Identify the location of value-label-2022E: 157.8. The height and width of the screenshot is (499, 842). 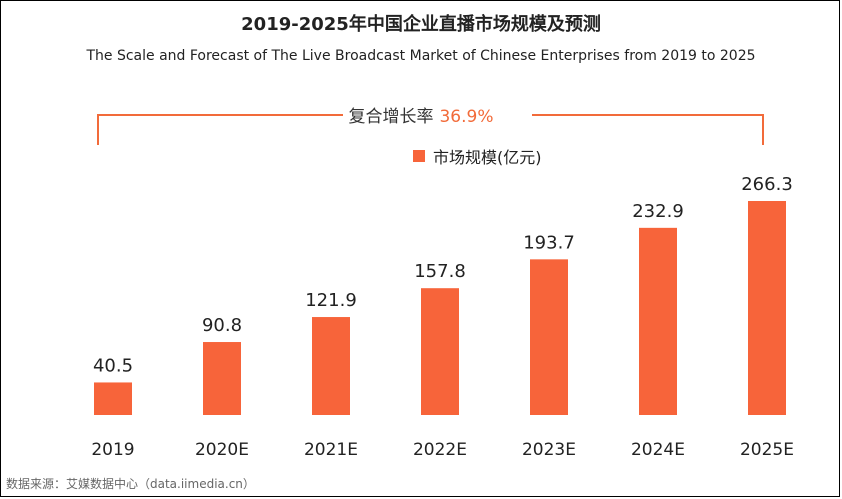
(440, 271).